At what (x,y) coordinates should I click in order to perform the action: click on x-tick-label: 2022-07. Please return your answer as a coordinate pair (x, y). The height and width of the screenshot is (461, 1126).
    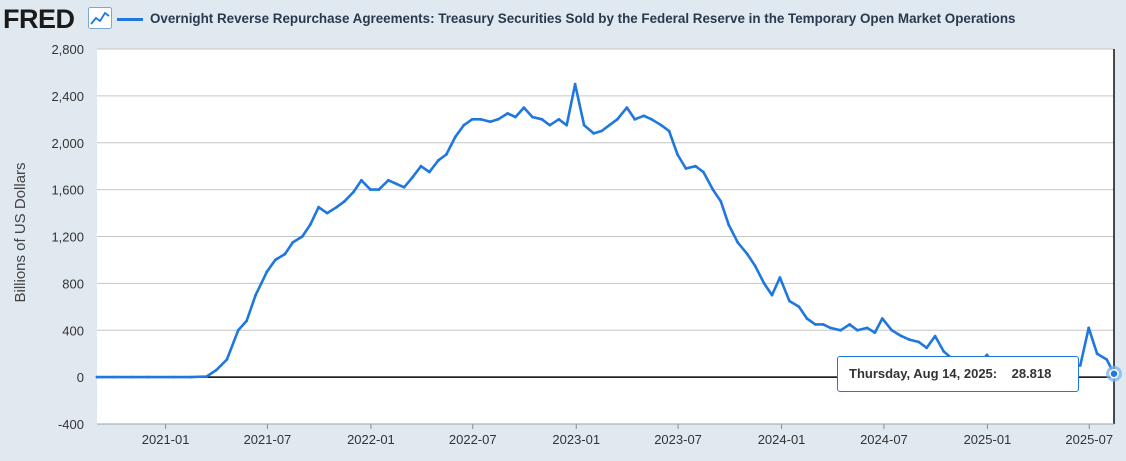
    Looking at the image, I should click on (473, 439).